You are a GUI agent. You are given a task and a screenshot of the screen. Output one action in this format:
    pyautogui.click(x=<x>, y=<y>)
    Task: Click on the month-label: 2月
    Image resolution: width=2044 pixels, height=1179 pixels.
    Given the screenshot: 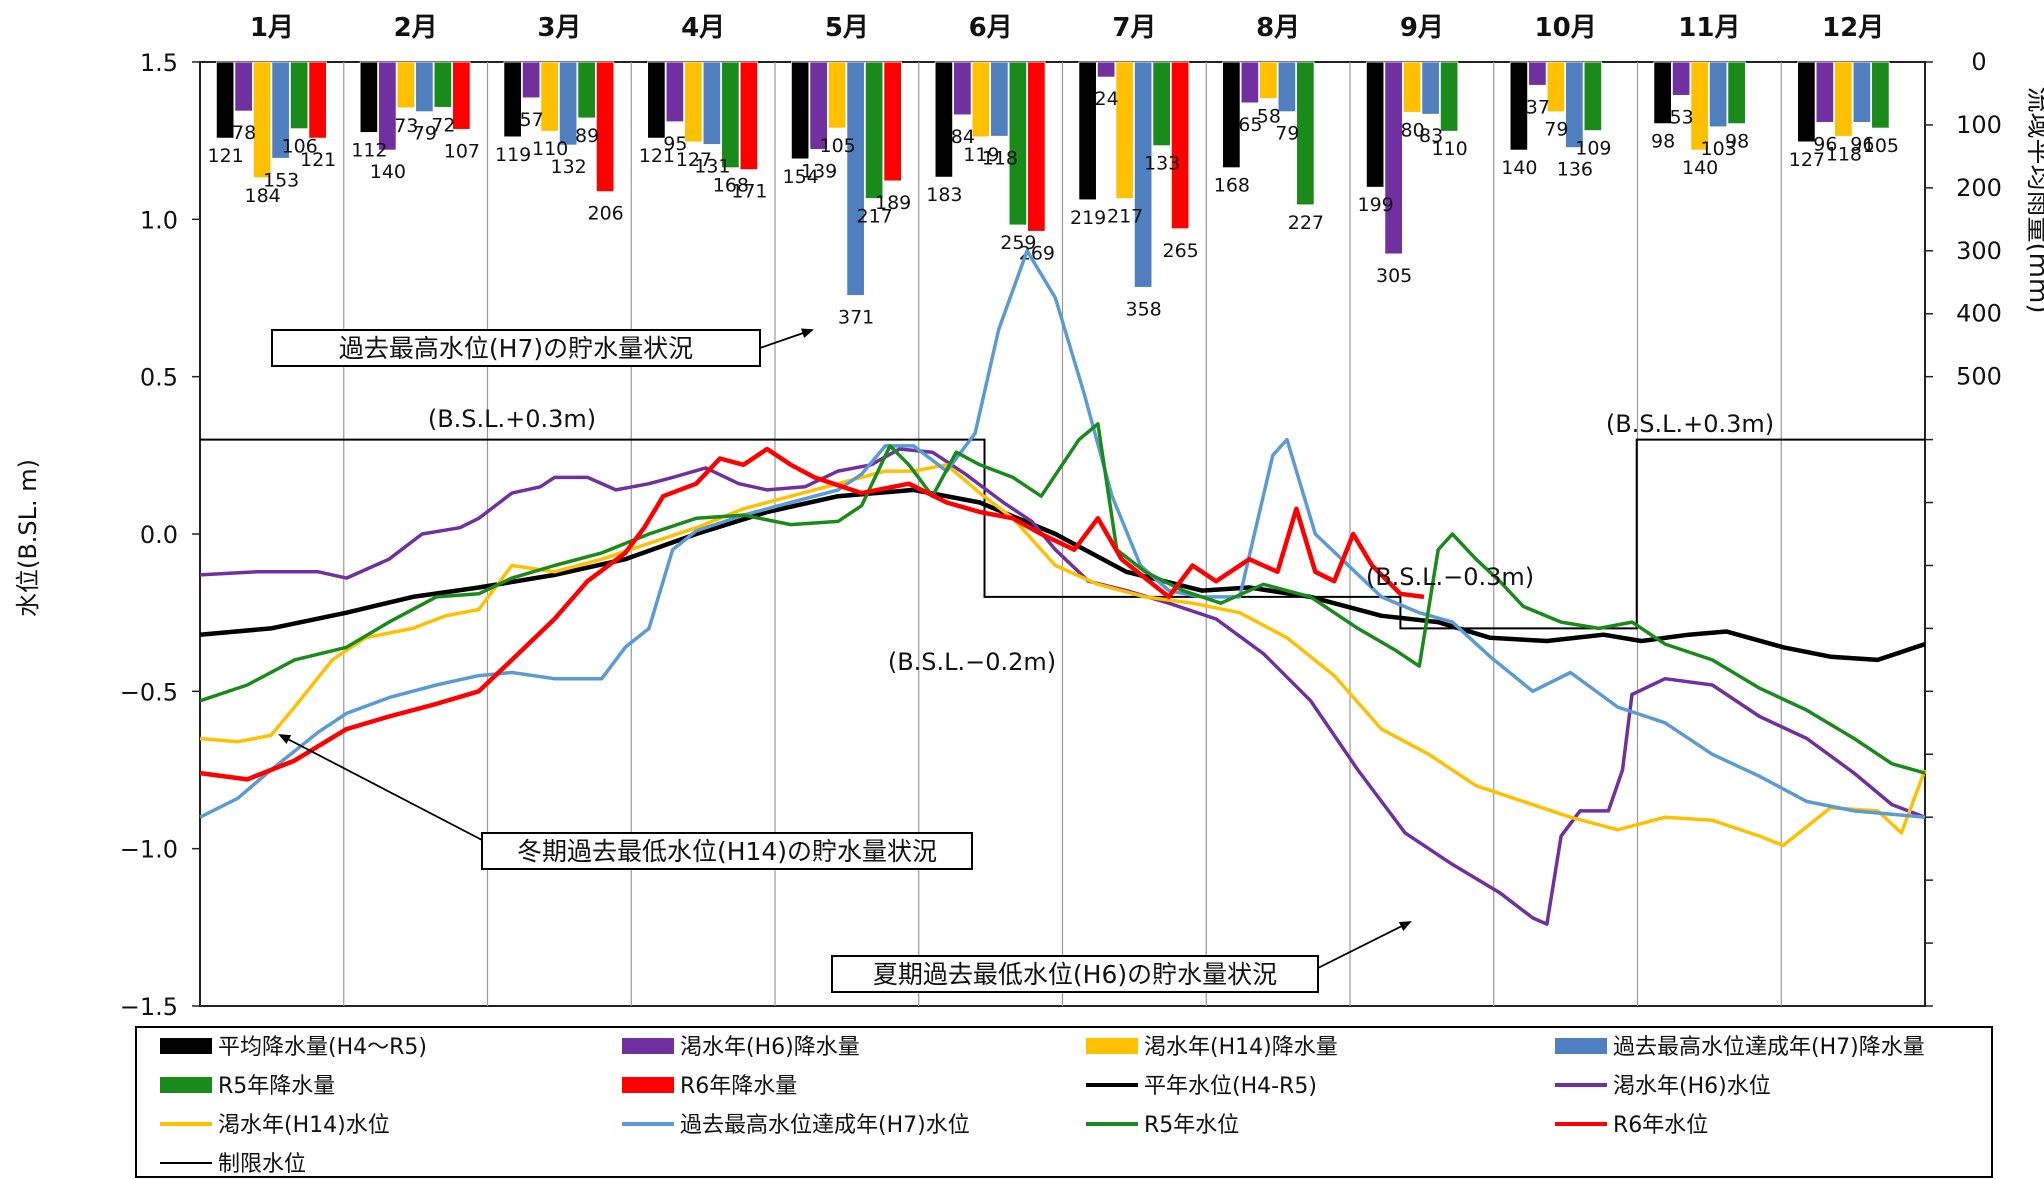 What is the action you would take?
    pyautogui.click(x=416, y=28)
    